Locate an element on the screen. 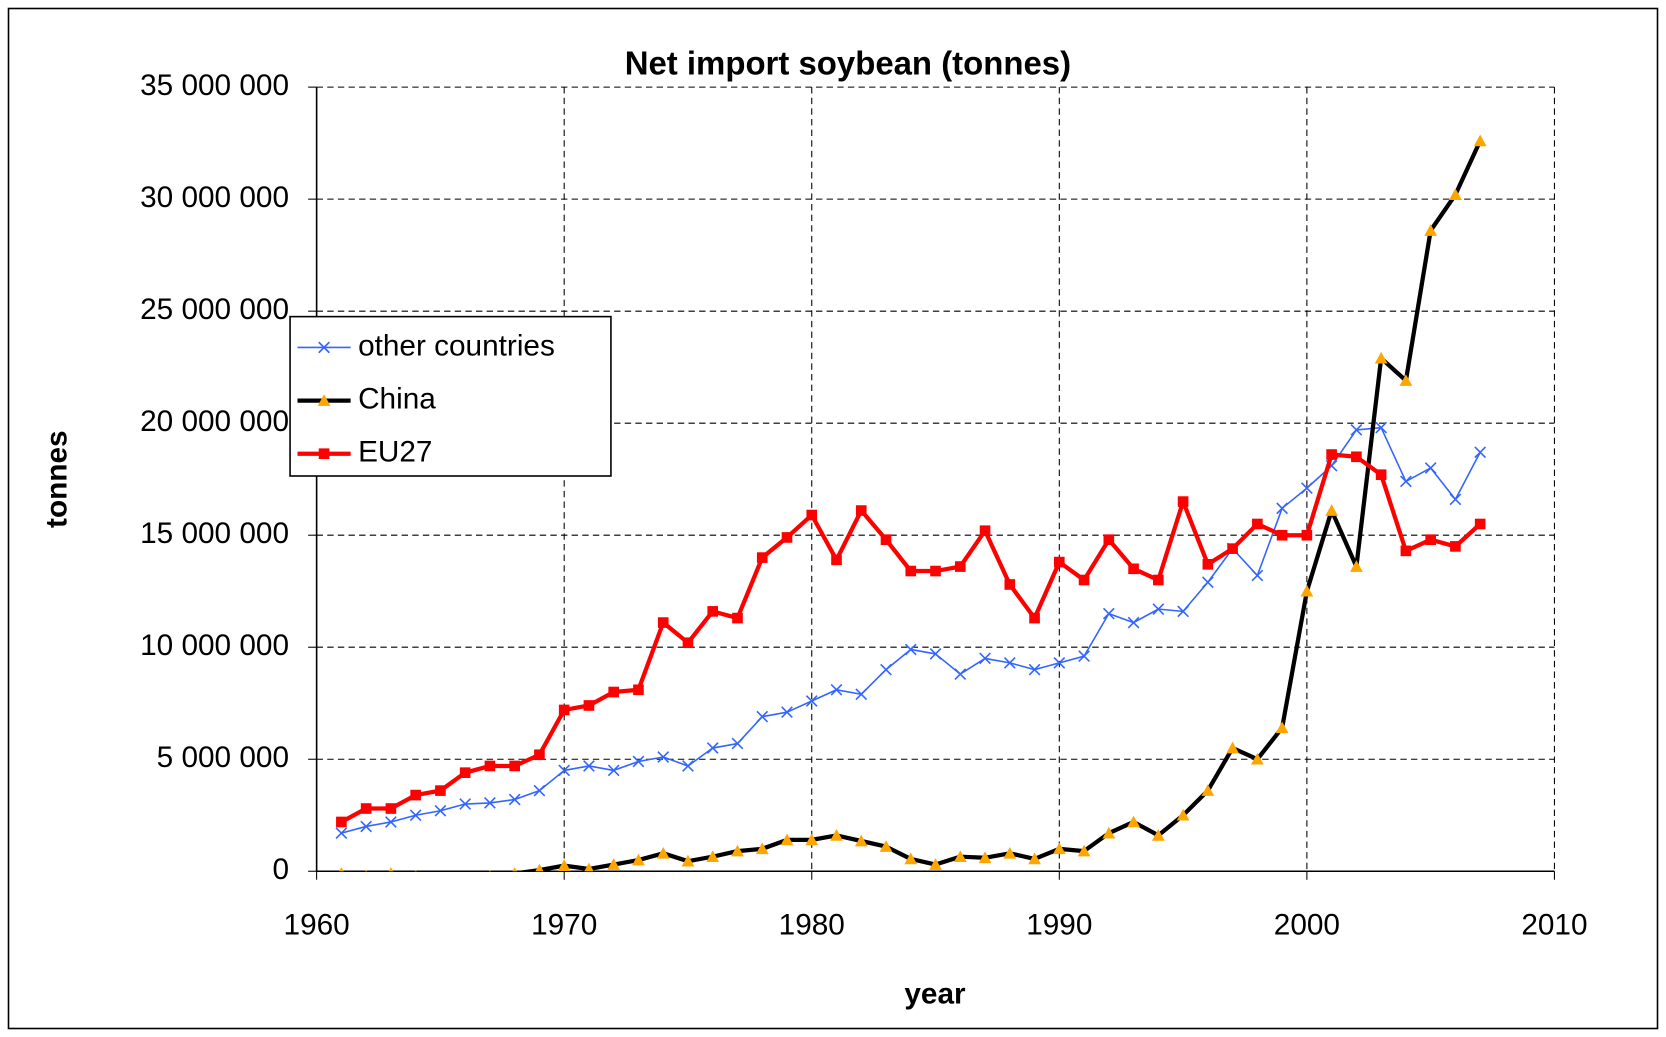  y-tick-label: 5 000 000 is located at coordinates (223, 757).